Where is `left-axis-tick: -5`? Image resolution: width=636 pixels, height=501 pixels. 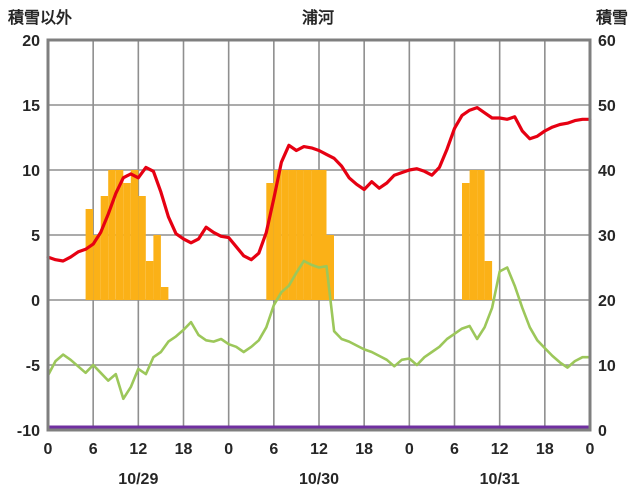 left-axis-tick: -5 is located at coordinates (33, 366).